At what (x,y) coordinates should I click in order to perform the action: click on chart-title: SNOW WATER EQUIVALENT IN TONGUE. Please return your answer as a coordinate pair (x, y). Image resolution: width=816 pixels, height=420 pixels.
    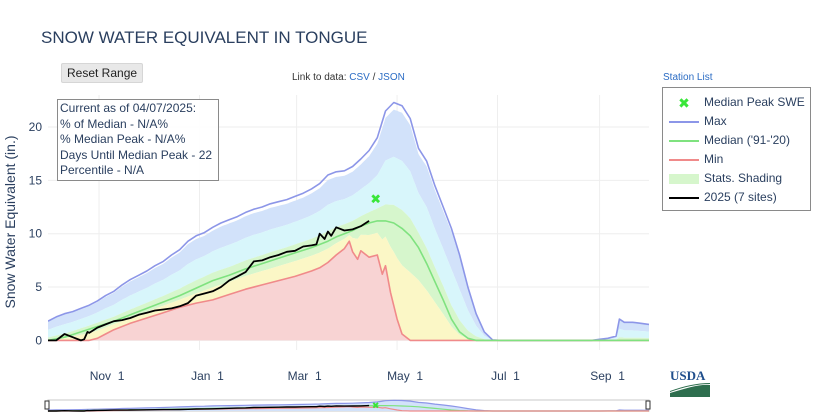
    Looking at the image, I should click on (204, 37).